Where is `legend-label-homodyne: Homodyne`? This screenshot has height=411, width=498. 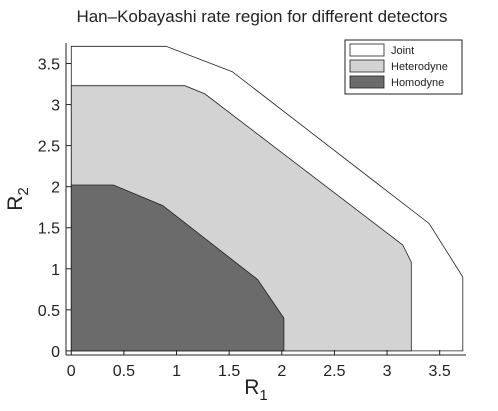 legend-label-homodyne: Homodyne is located at coordinates (417, 83).